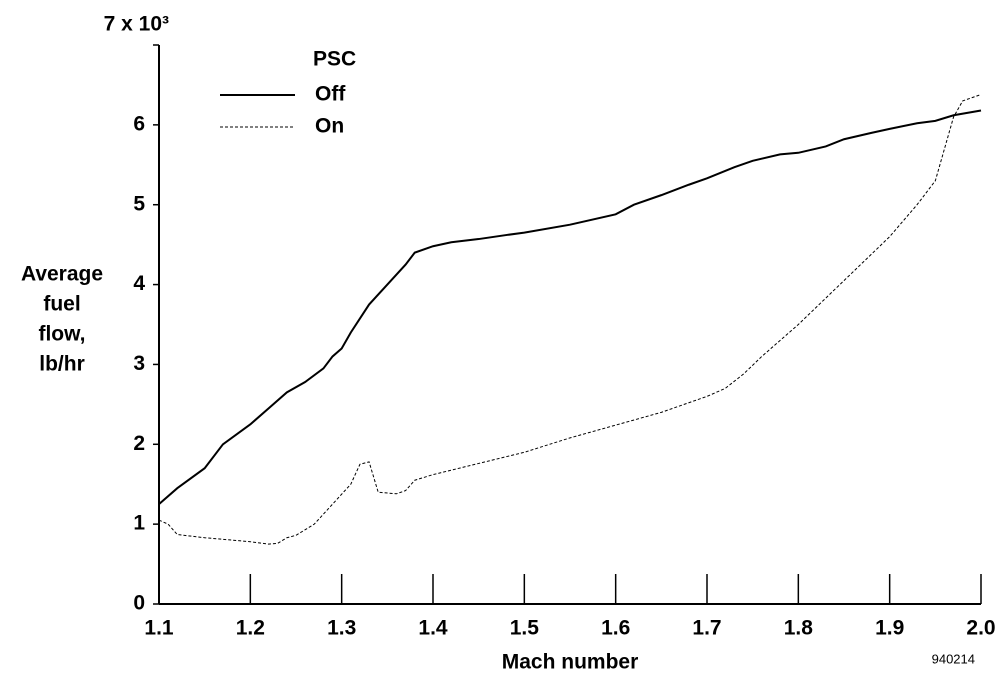  I want to click on y-axis-label: flow,, so click(61, 334).